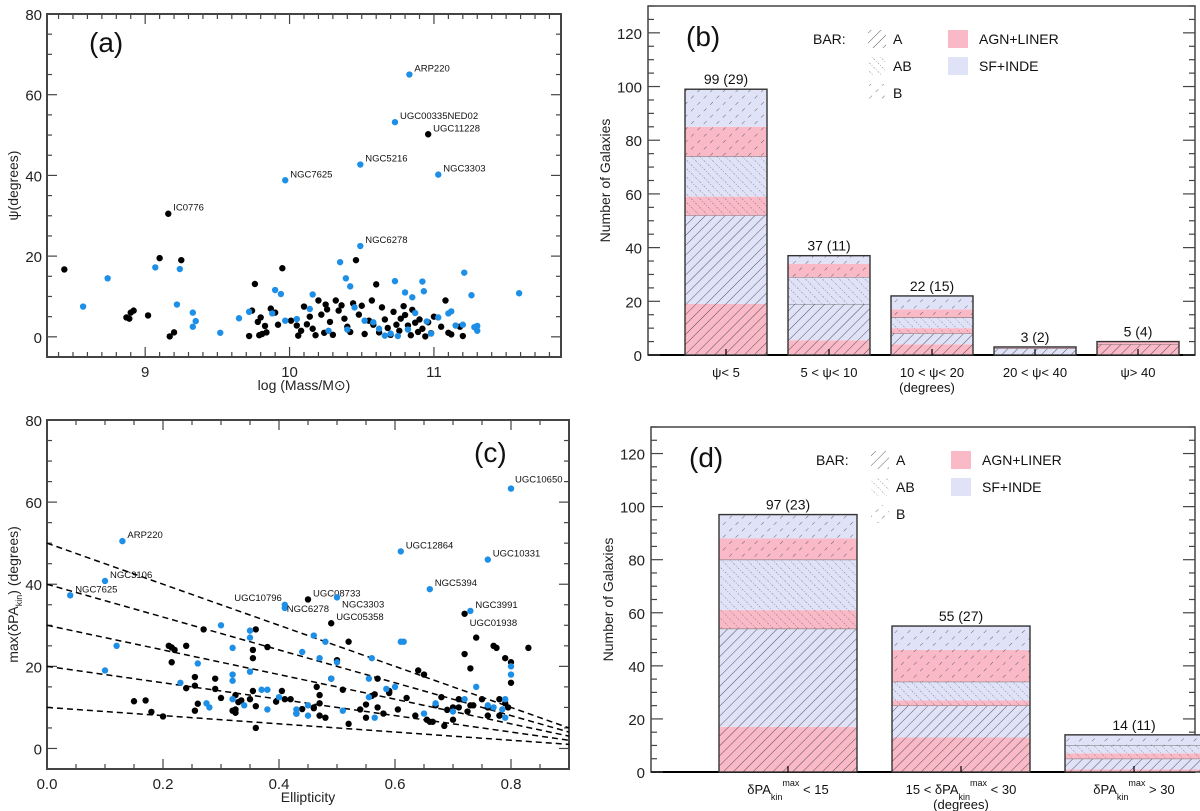  What do you see at coordinates (308, 797) in the screenshot?
I see `x-axis-title: Ellipticity` at bounding box center [308, 797].